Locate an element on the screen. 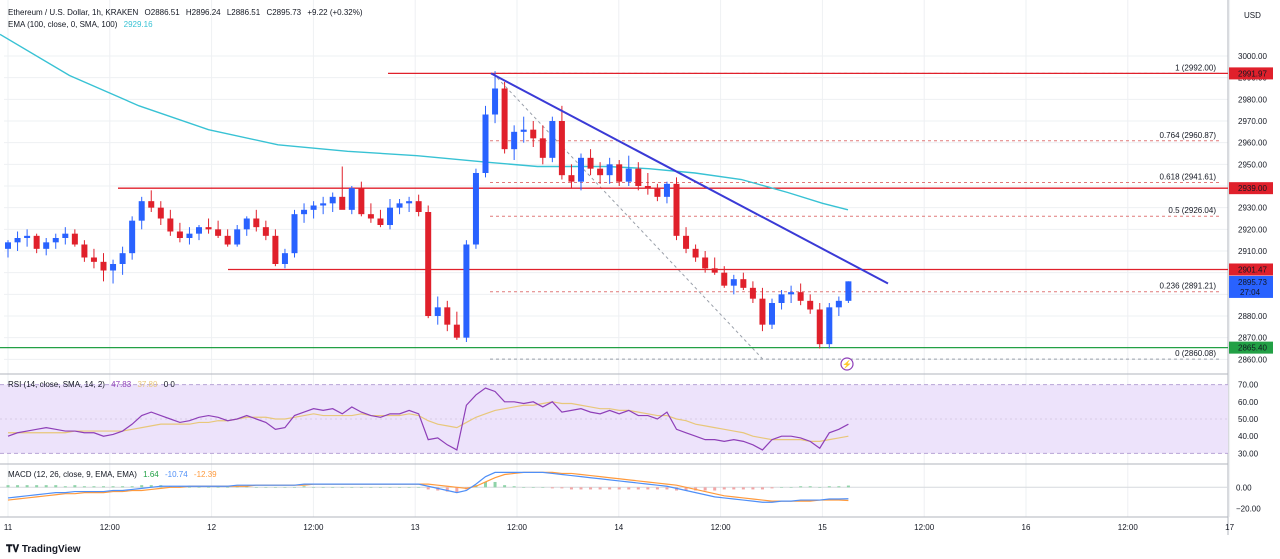  price-tag-2991: 2991.97 is located at coordinates (1252, 73).